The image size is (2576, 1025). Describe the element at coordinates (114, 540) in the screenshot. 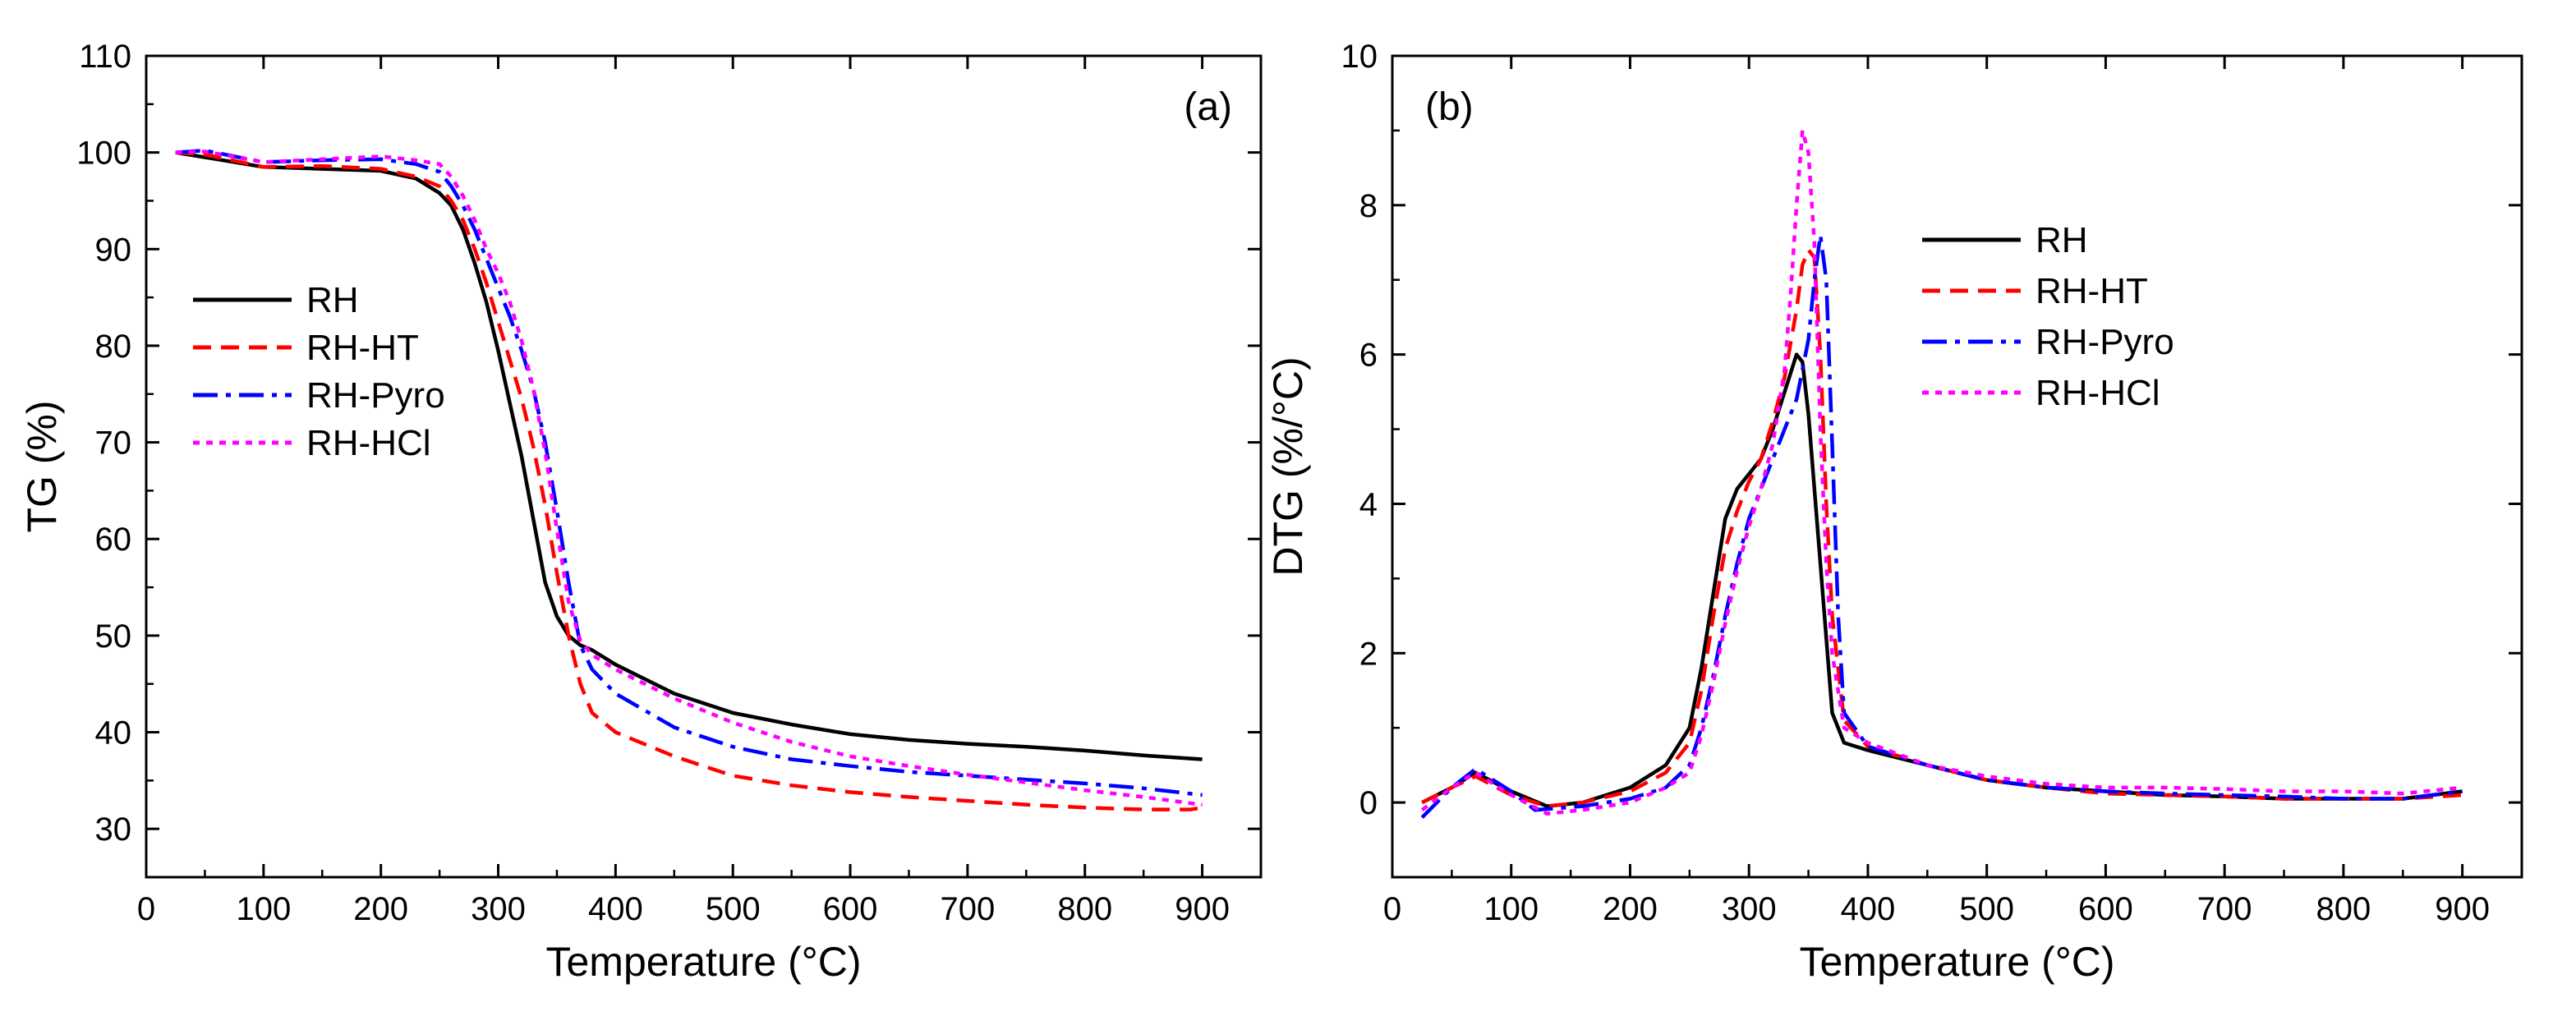

I see `y-tick-label: 60` at that location.